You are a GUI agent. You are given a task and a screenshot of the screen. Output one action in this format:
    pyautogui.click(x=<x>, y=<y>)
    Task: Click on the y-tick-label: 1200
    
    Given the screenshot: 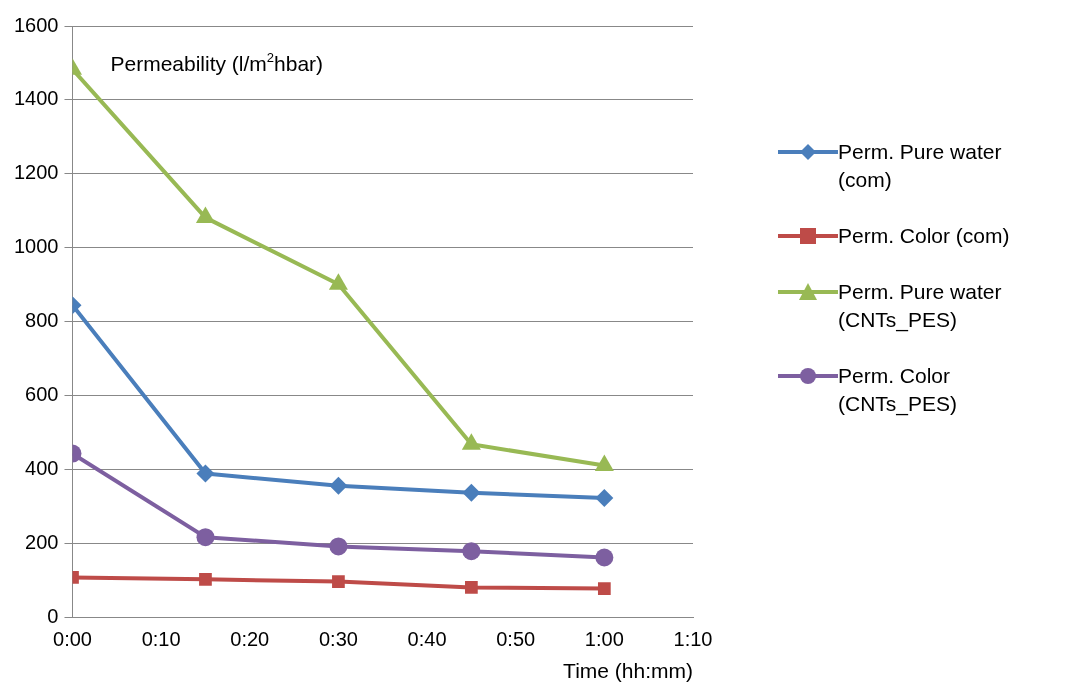 What is the action you would take?
    pyautogui.click(x=36, y=172)
    